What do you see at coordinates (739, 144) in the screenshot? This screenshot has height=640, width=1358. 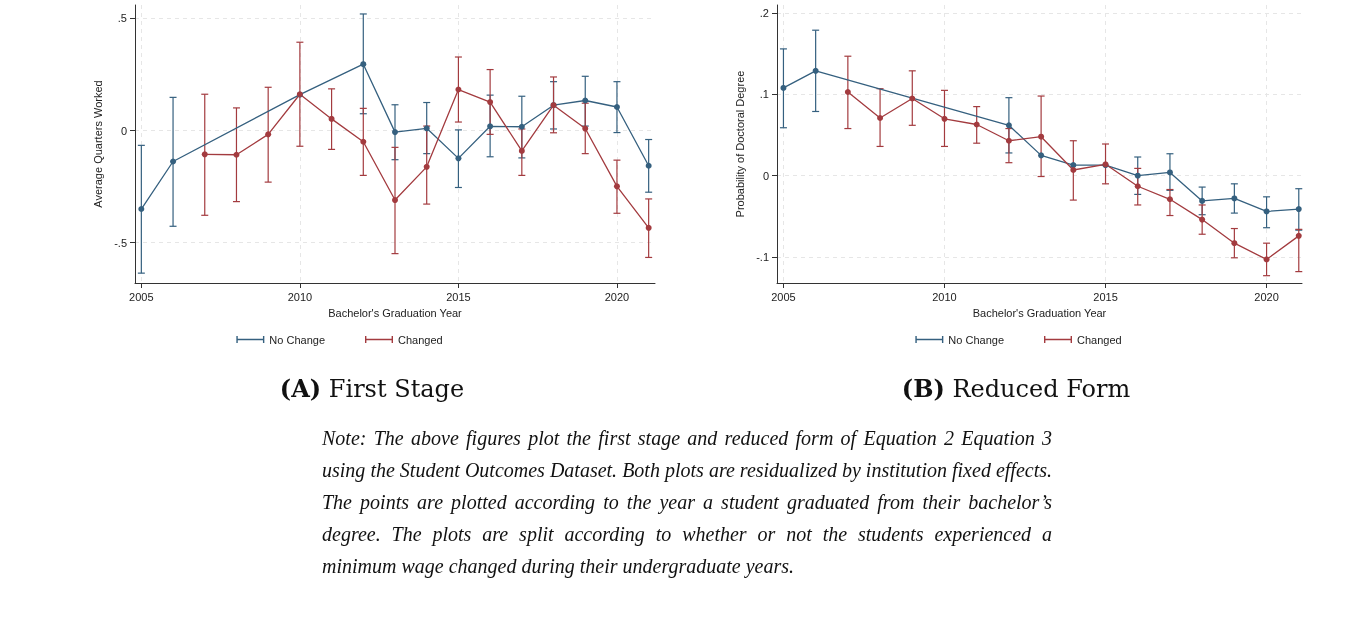 I see `y-axis-title: Probability of Doctoral Degree` at bounding box center [739, 144].